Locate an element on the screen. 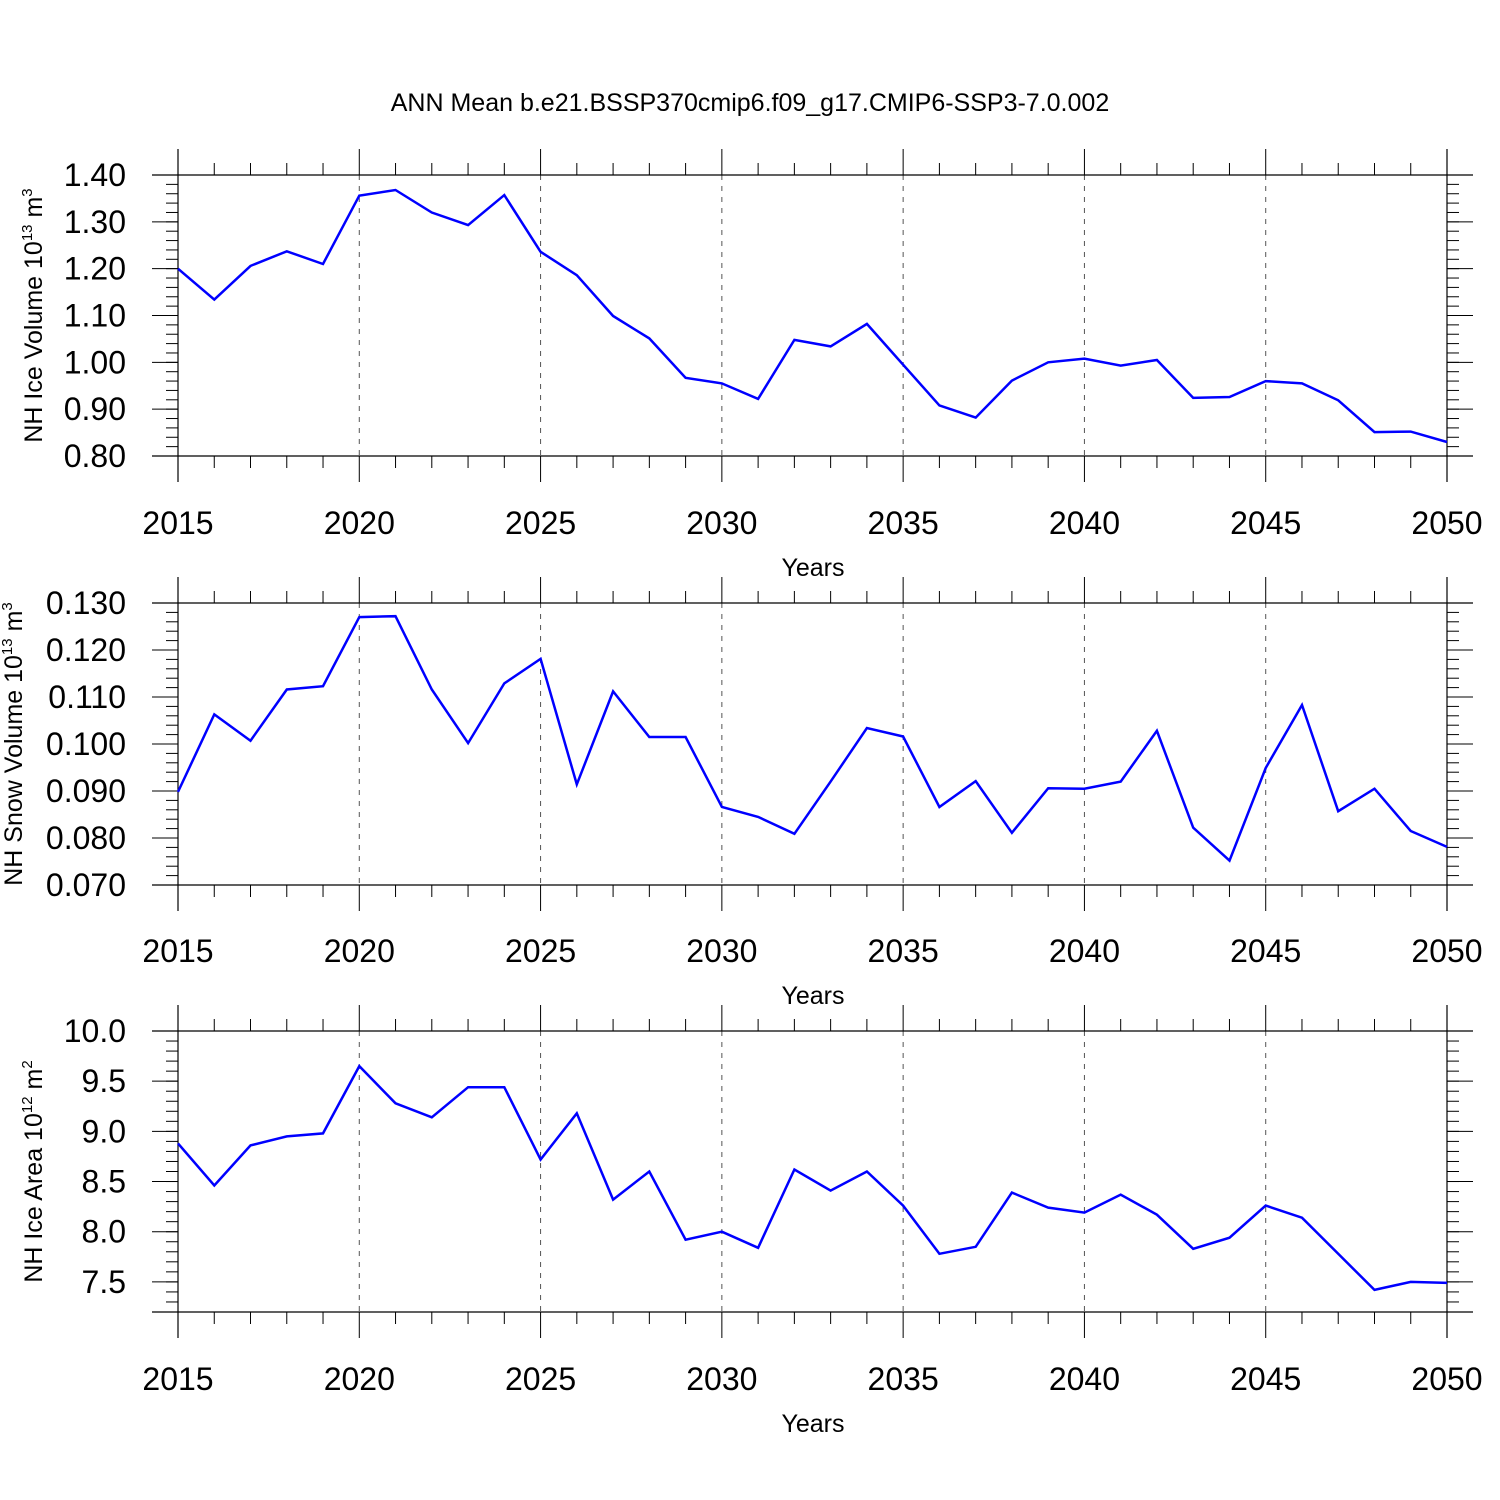 Image resolution: width=1500 pixels, height=1500 pixels. y-axis-label: NH Snow Volume 1013 m3 is located at coordinates (14, 744).